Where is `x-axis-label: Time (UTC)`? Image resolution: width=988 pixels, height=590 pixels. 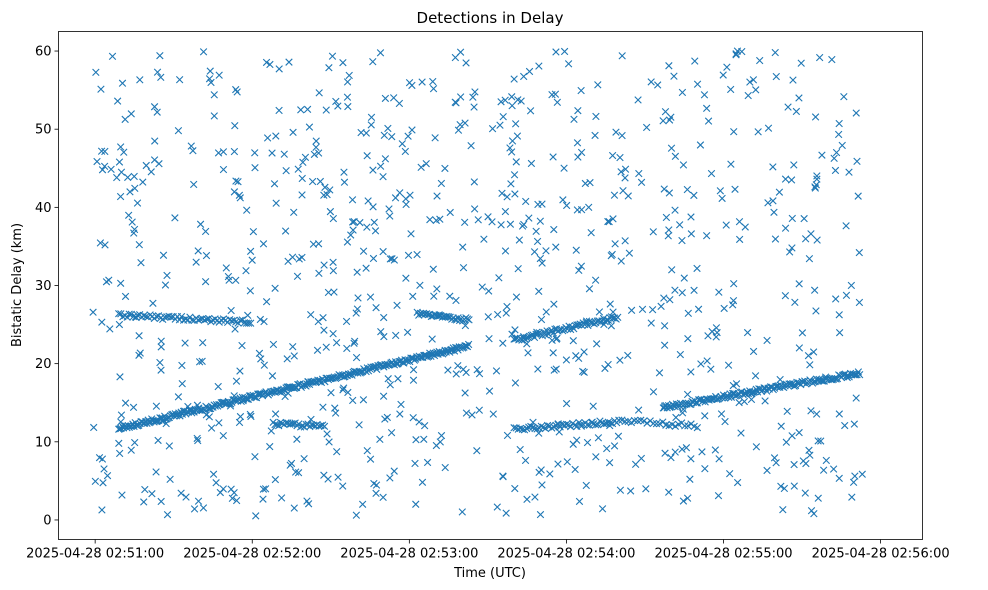 x-axis-label: Time (UTC) is located at coordinates (489, 573).